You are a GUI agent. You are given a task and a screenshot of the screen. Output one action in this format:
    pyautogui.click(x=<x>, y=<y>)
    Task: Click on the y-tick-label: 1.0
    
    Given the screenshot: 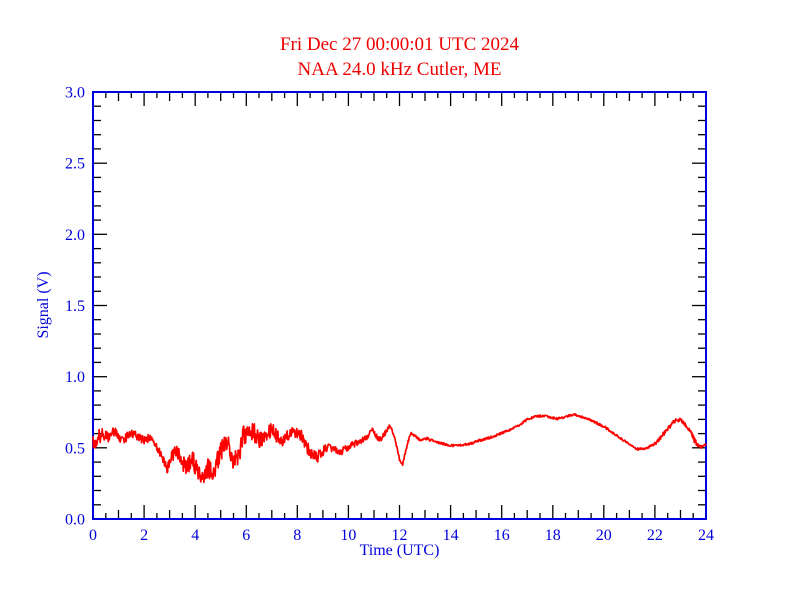 What is the action you would take?
    pyautogui.click(x=75, y=377)
    